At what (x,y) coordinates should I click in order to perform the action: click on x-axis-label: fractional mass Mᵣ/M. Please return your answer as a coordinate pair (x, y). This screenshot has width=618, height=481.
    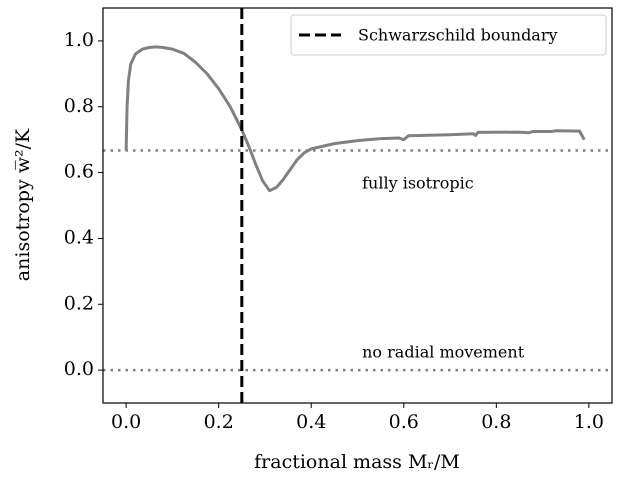
    Looking at the image, I should click on (357, 462).